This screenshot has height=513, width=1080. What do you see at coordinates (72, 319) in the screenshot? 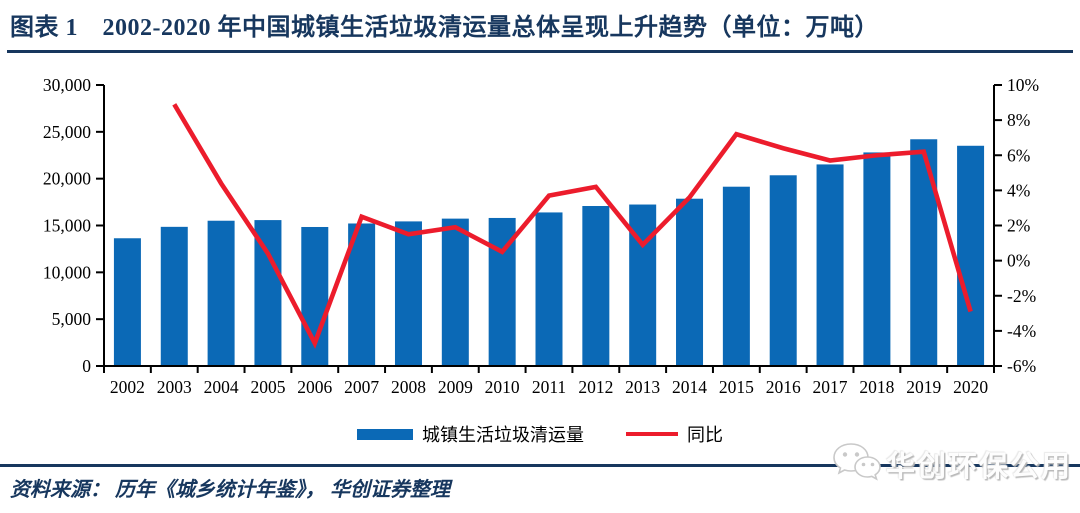
I see `left-tick-label: 5,000` at bounding box center [72, 319].